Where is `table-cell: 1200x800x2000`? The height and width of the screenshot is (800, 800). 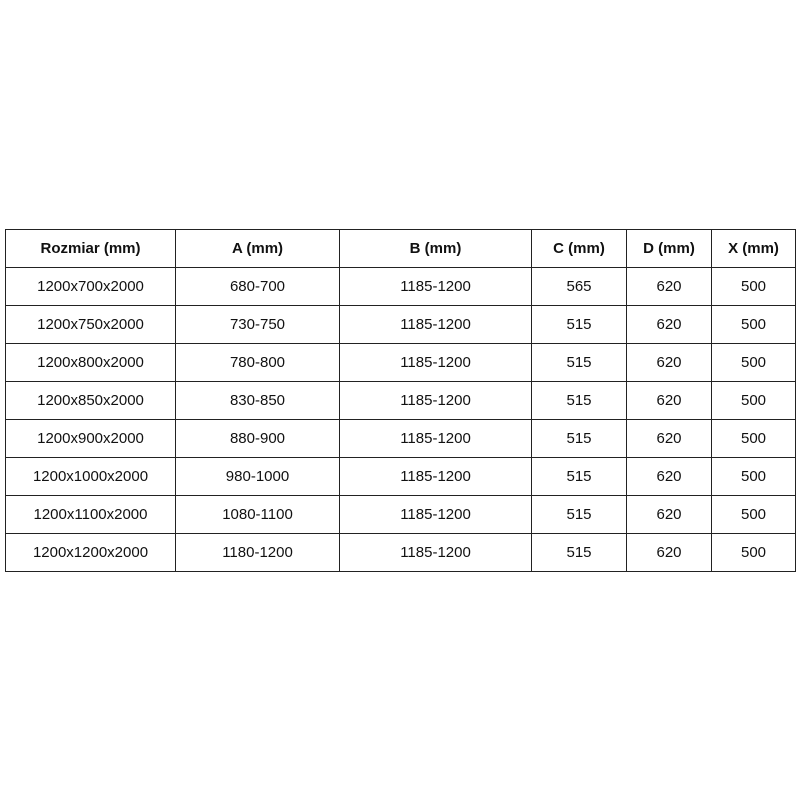 table-cell: 1200x800x2000 is located at coordinates (90, 362).